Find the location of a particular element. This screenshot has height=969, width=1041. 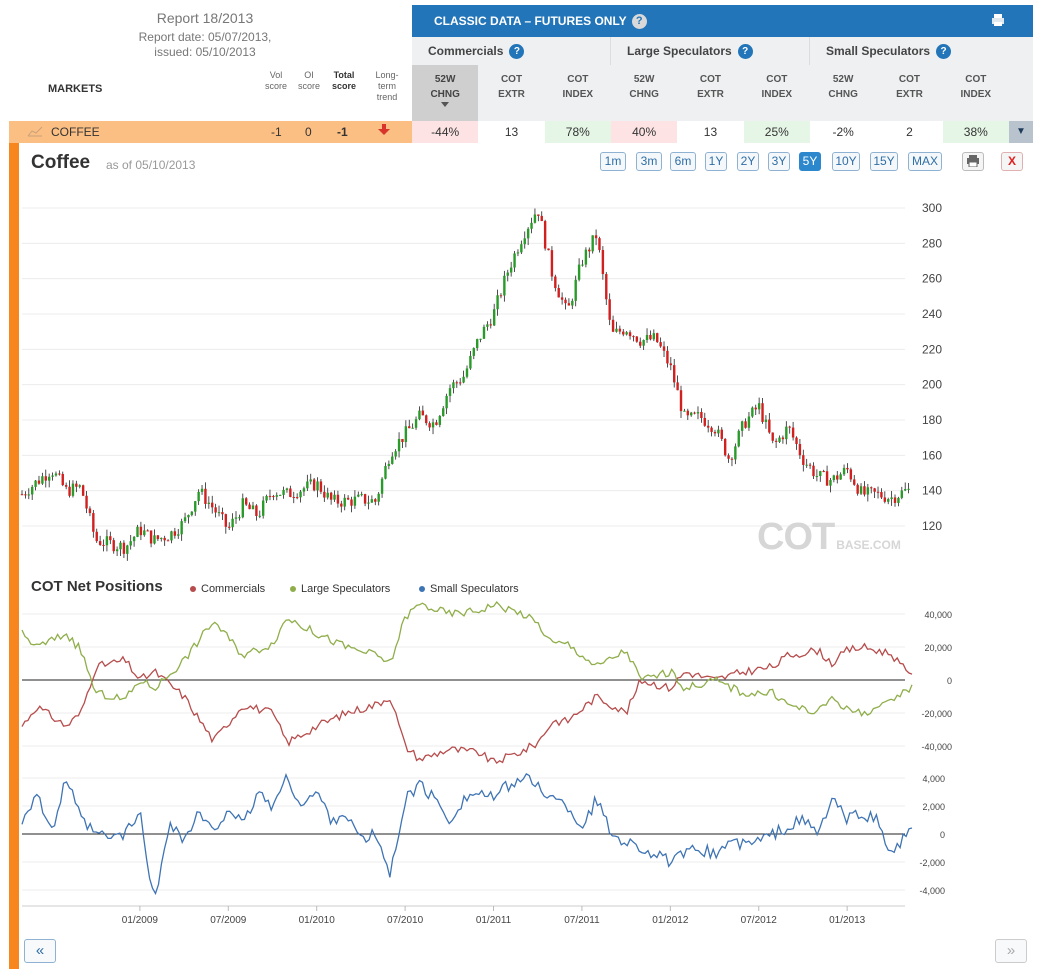

y-tick-label: 300 is located at coordinates (932, 208).